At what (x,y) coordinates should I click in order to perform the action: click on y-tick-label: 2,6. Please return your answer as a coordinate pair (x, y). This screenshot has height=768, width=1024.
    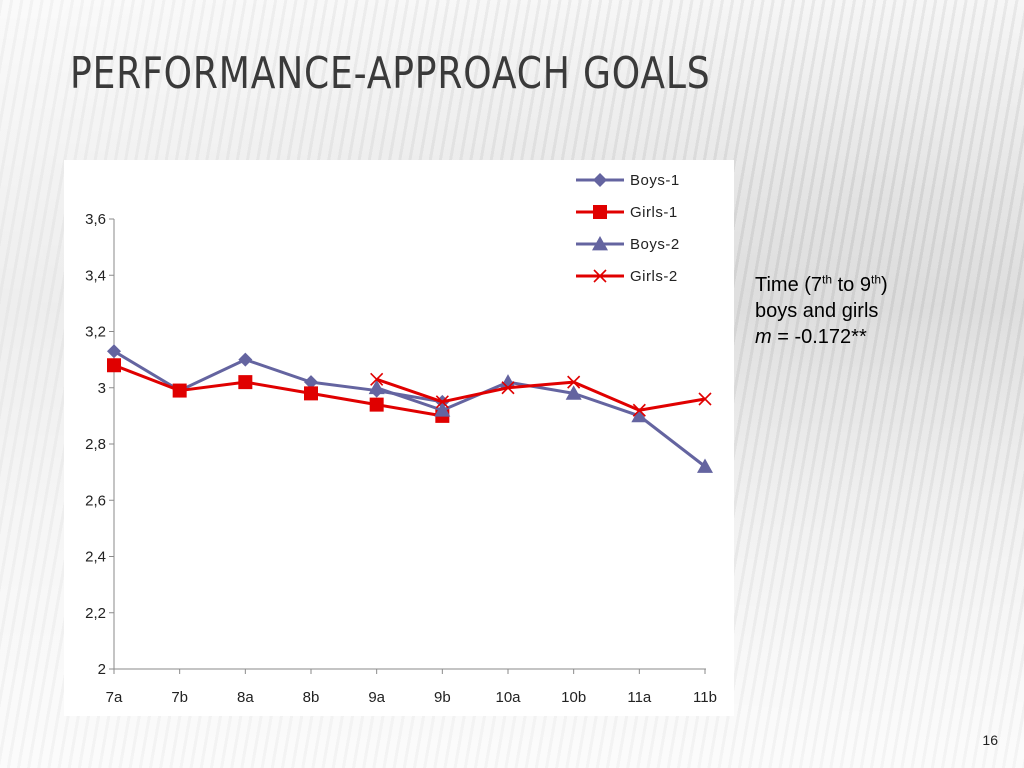
    Looking at the image, I should click on (95, 500).